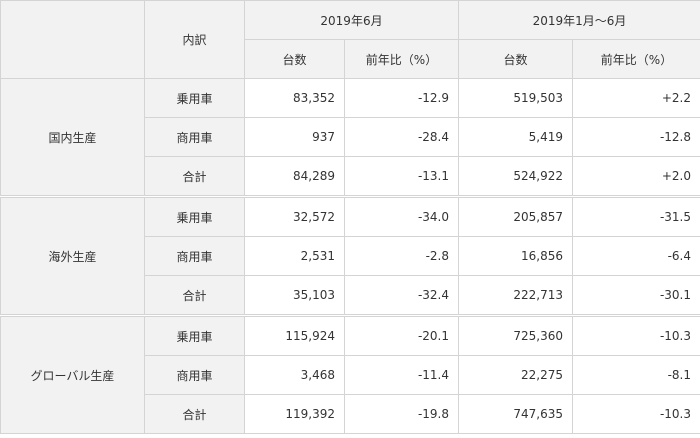 Image resolution: width=700 pixels, height=438 pixels. Describe the element at coordinates (515, 414) in the screenshot. I see `ytd-units-total-cell: 747,635` at that location.